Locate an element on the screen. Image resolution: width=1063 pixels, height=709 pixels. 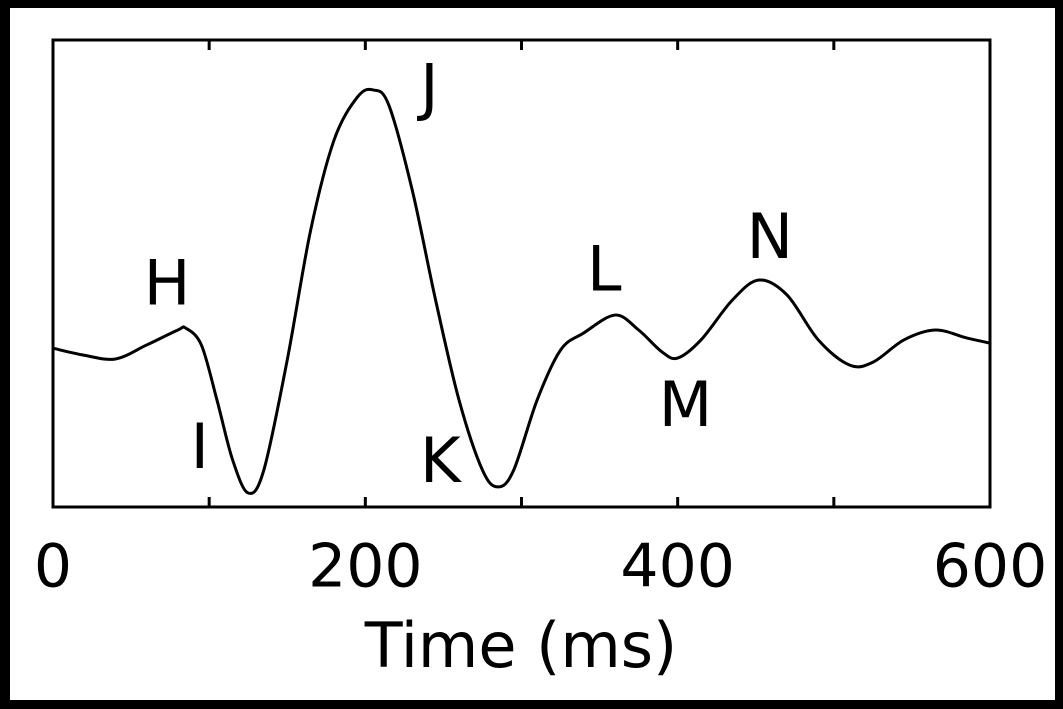
x-tick-label: 200 is located at coordinates (365, 567).